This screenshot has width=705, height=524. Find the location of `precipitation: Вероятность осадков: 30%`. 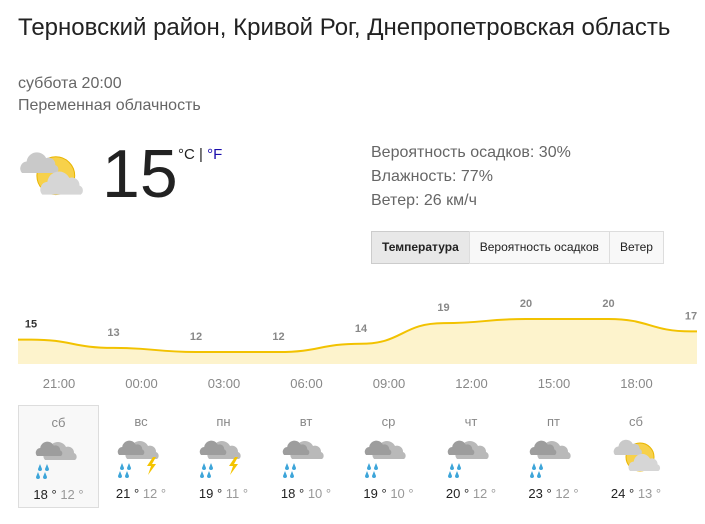

precipitation: Вероятность осадков: 30% is located at coordinates (471, 152).